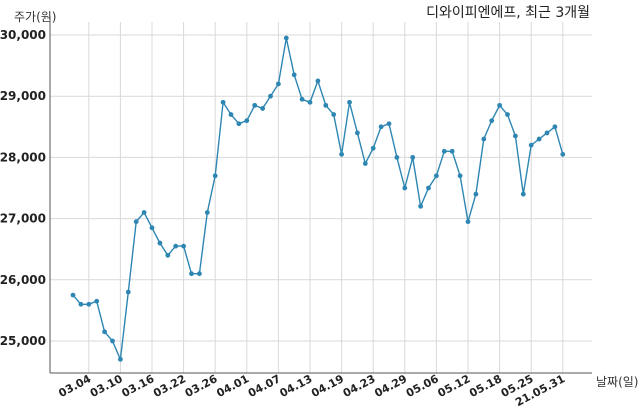 This screenshot has height=414, width=640. I want to click on x-tick-label: 04.01, so click(232, 386).